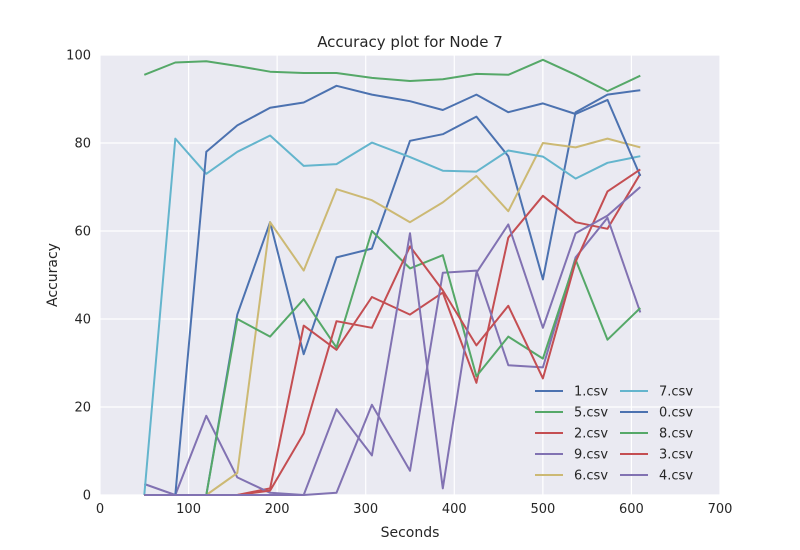  Describe the element at coordinates (676, 455) in the screenshot. I see `legend-entry: 3.csv` at that location.